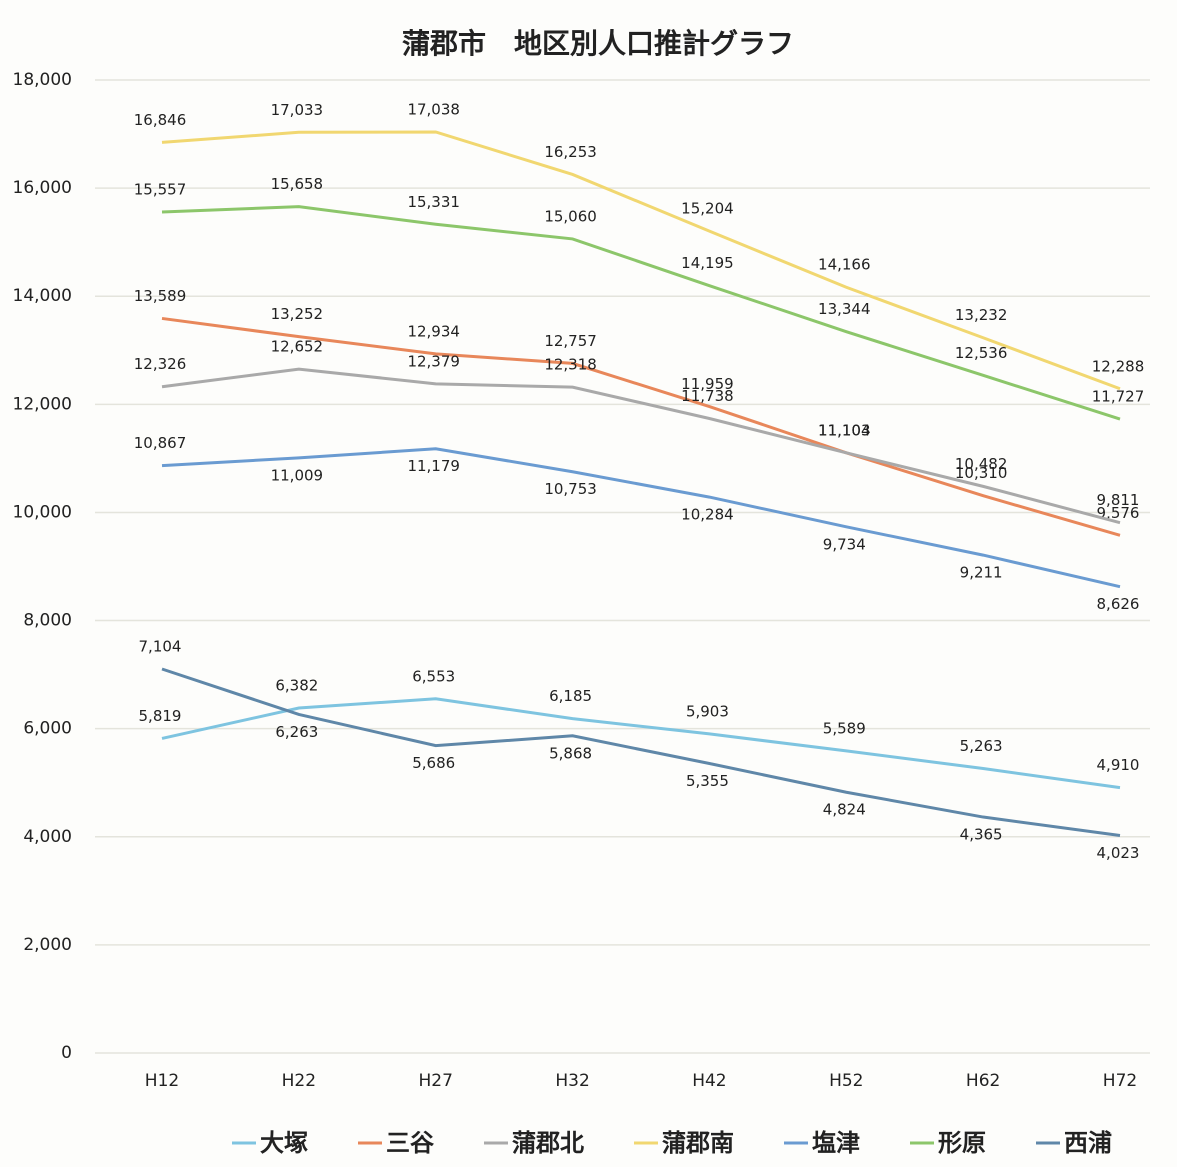 The image size is (1177, 1167). Describe the element at coordinates (709, 1081) in the screenshot. I see `x-tick-label: H42` at that location.